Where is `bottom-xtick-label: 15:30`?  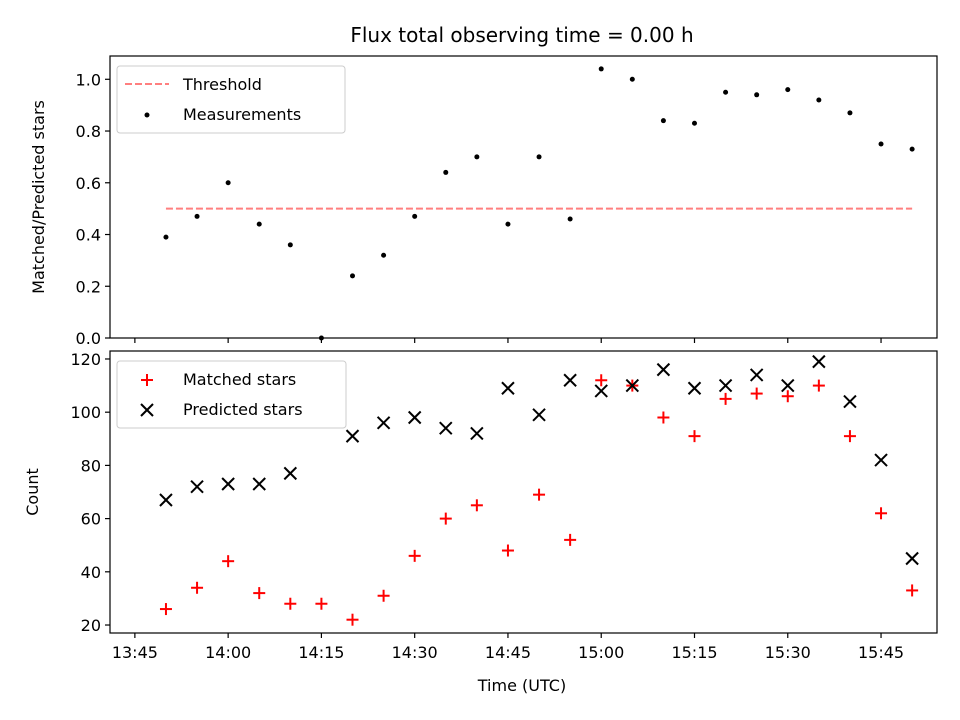
bottom-xtick-label: 15:30 is located at coordinates (788, 652).